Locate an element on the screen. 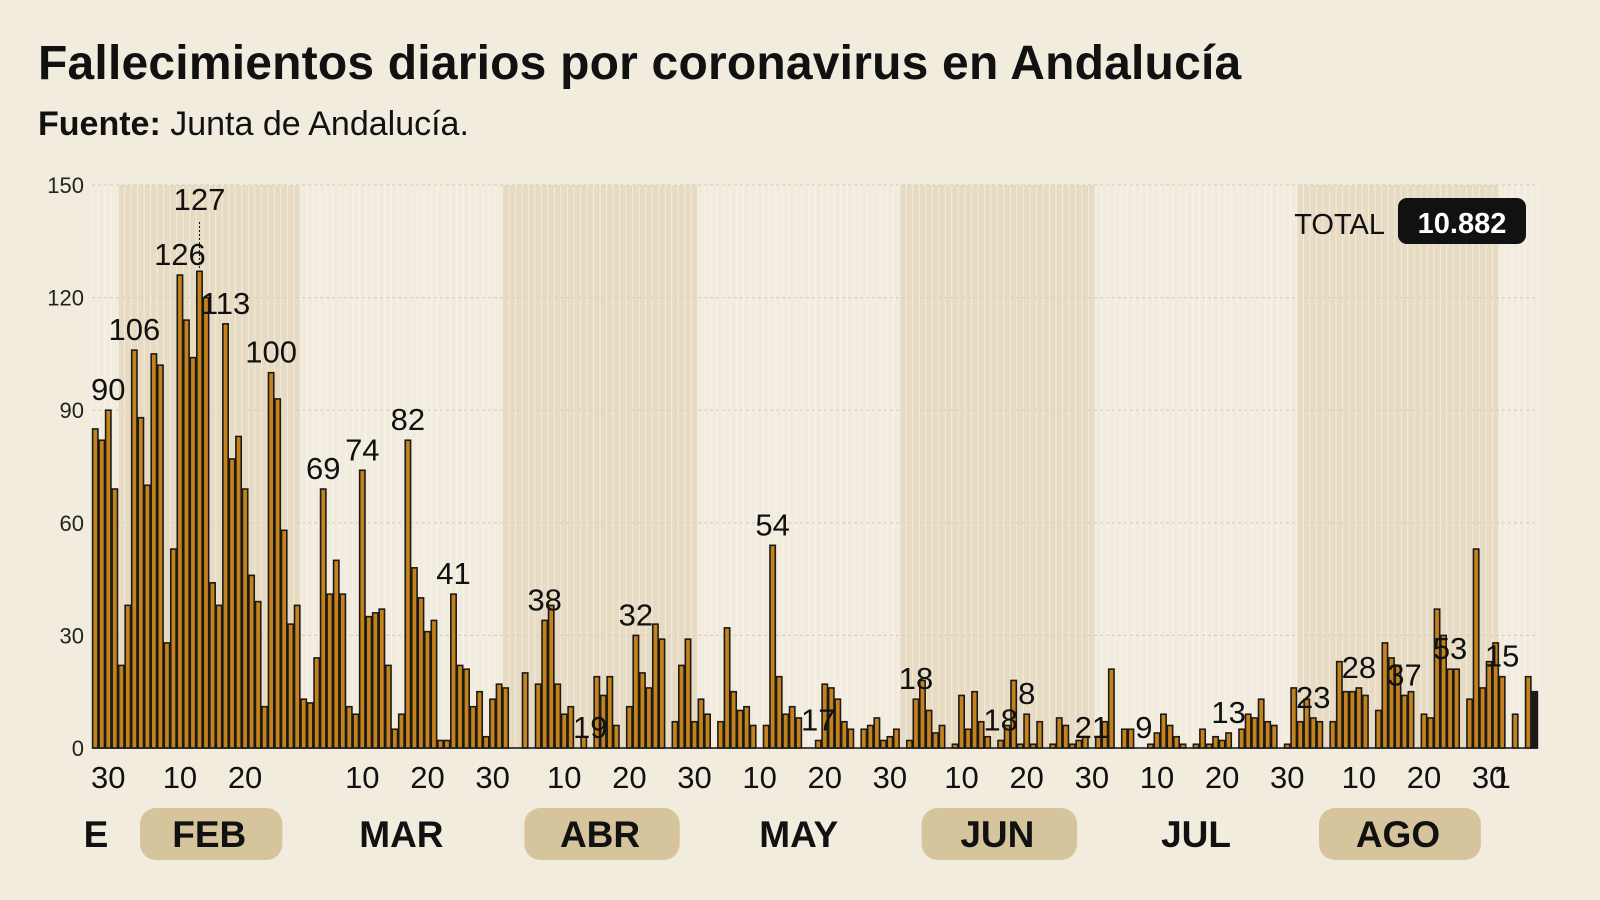 The image size is (1600, 900). x-axis-months: E FEB MAR ABR MAY JUN JUL AGO is located at coordinates (782, 834).